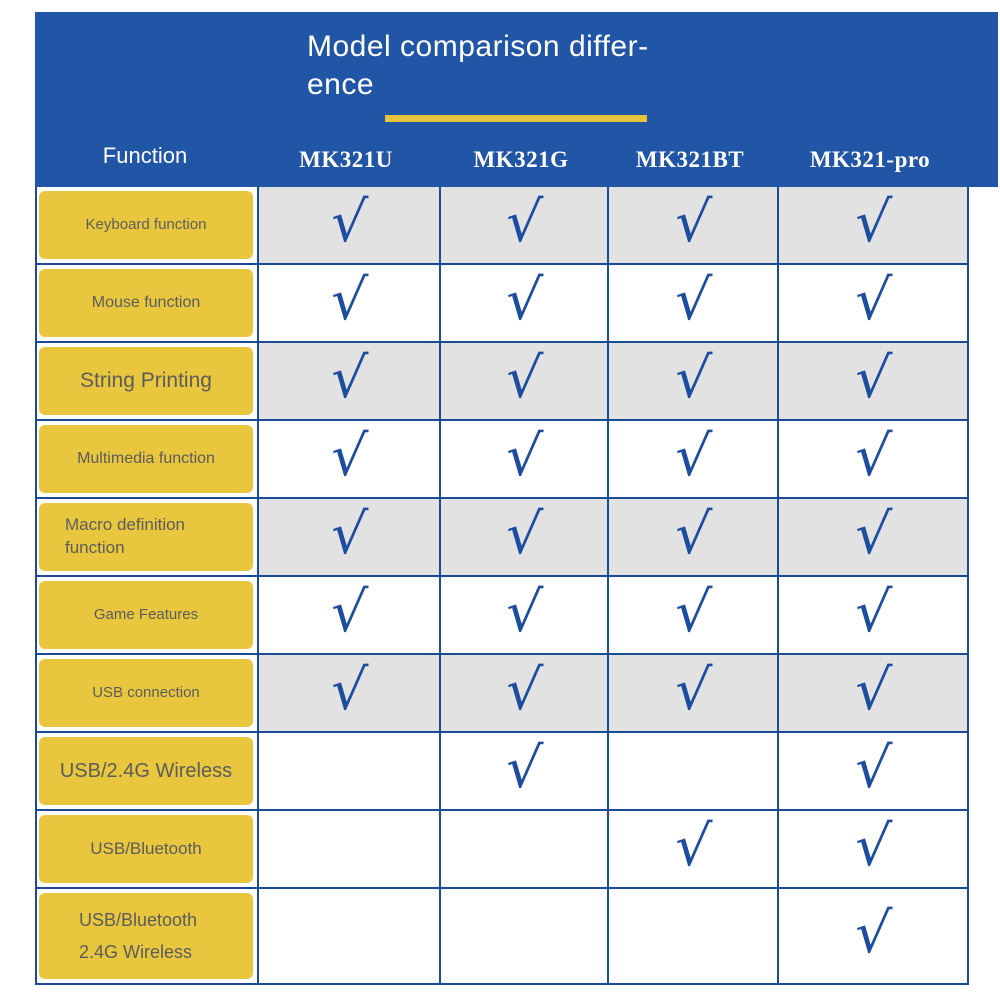 The width and height of the screenshot is (1000, 1000). I want to click on row-label-cell: USB/2.4G Wireless, so click(147, 771).